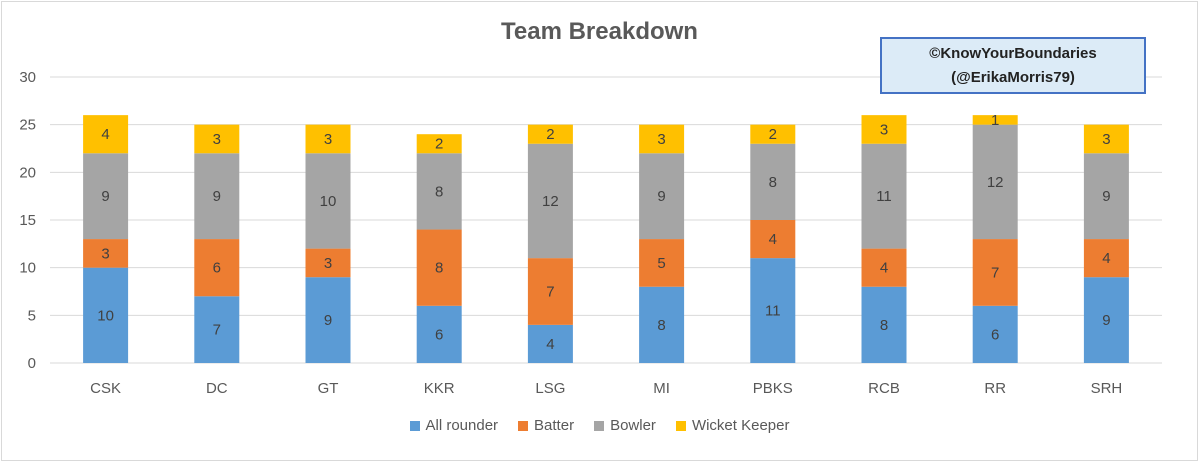 Image resolution: width=1199 pixels, height=462 pixels. What do you see at coordinates (773, 388) in the screenshot?
I see `x-category-label: PBKS` at bounding box center [773, 388].